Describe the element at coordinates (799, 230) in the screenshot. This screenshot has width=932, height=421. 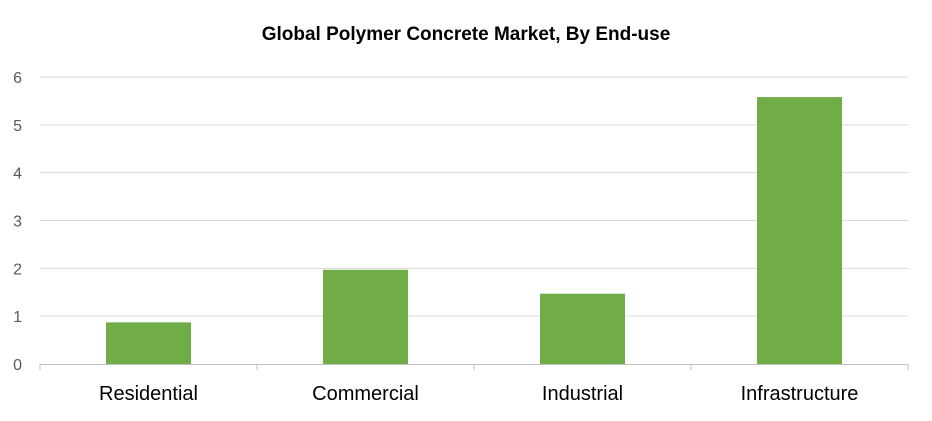
I see `bar-infrastructure` at that location.